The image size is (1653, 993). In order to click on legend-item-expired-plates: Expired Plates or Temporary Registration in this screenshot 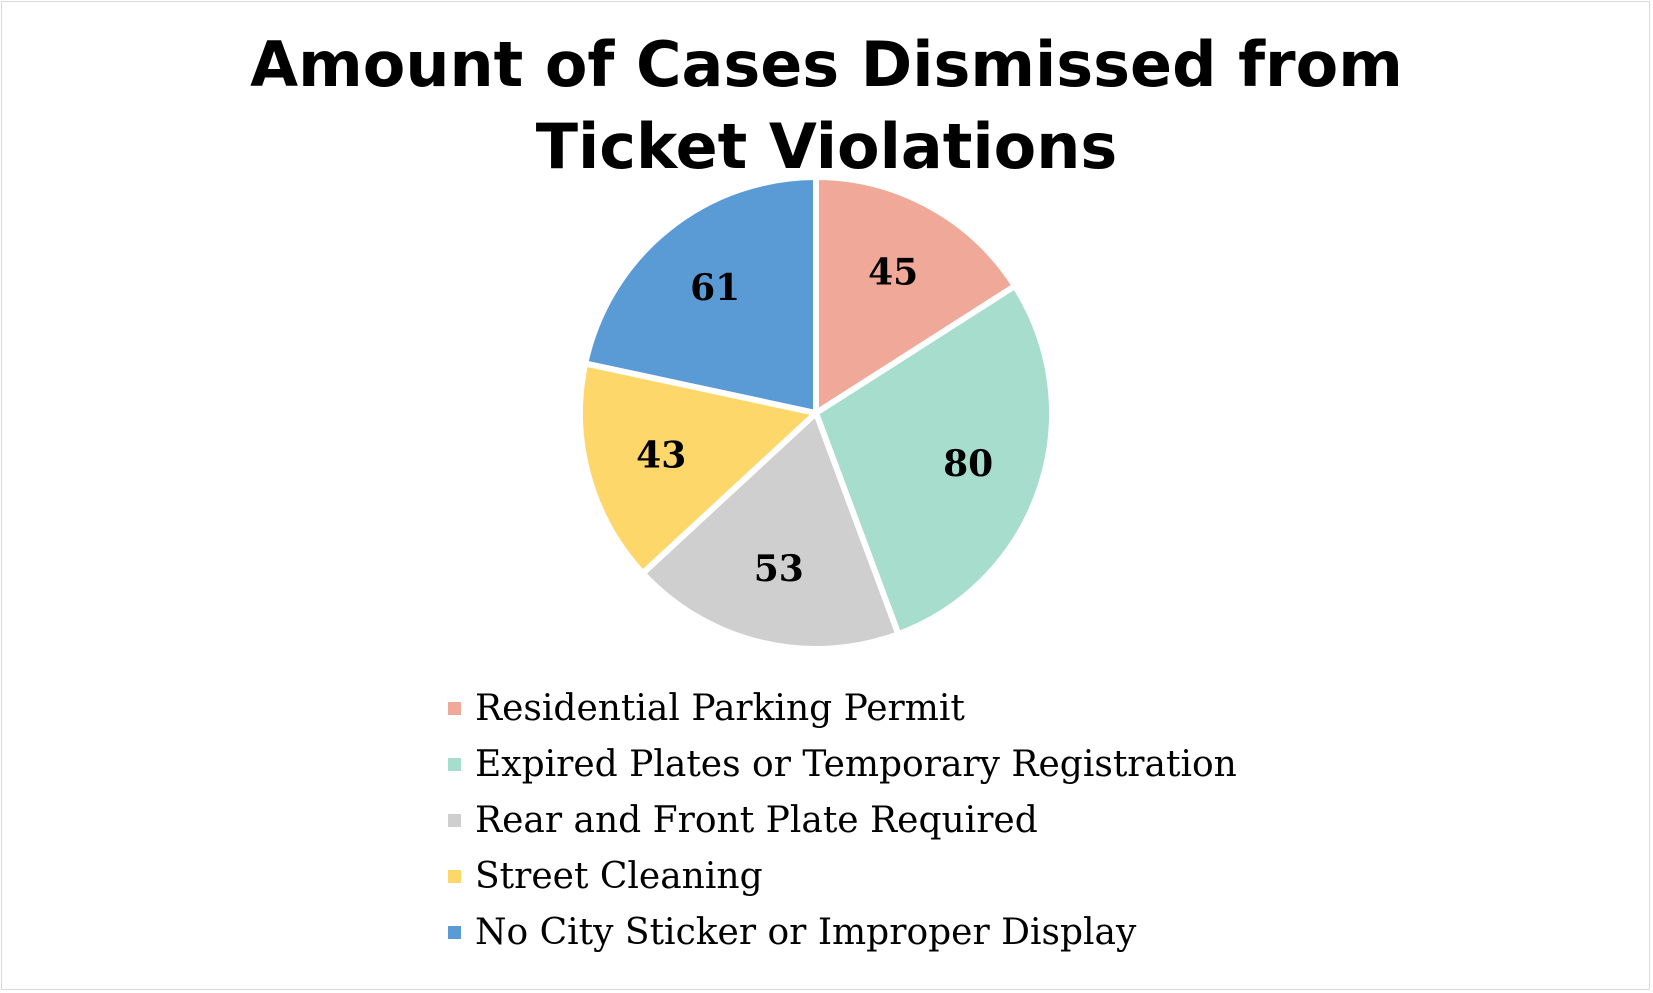, I will do `click(842, 764)`.